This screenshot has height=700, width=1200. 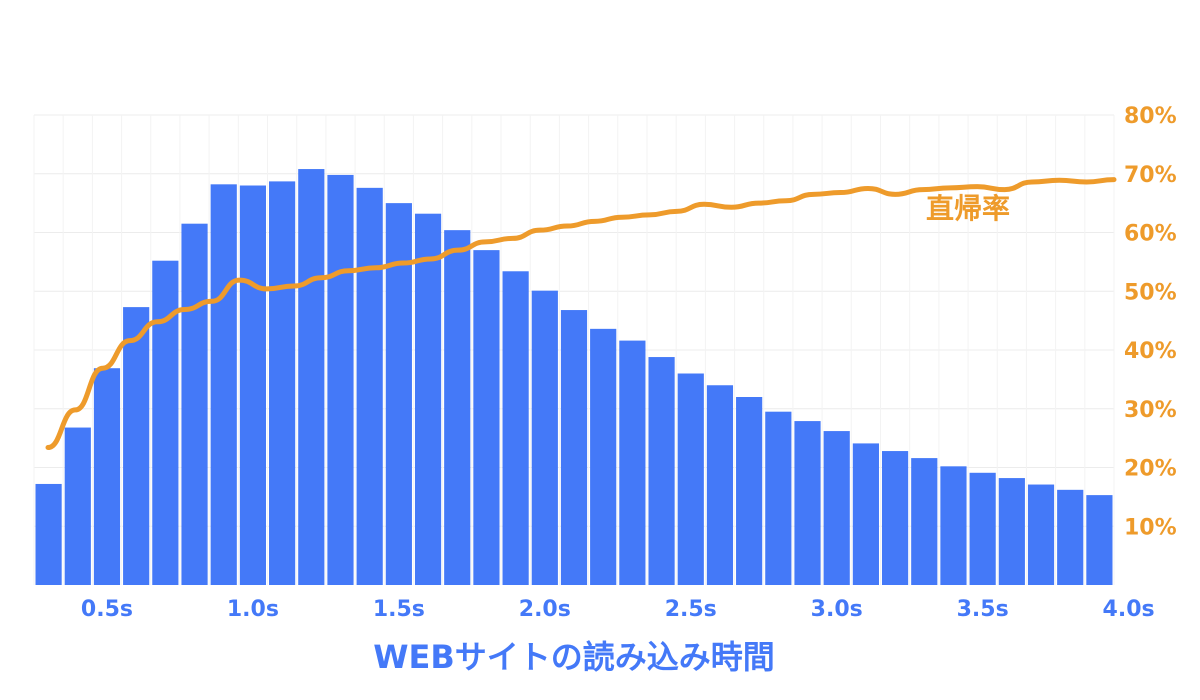 What do you see at coordinates (545, 609) in the screenshot?
I see `x-tick-label: 2.0s` at bounding box center [545, 609].